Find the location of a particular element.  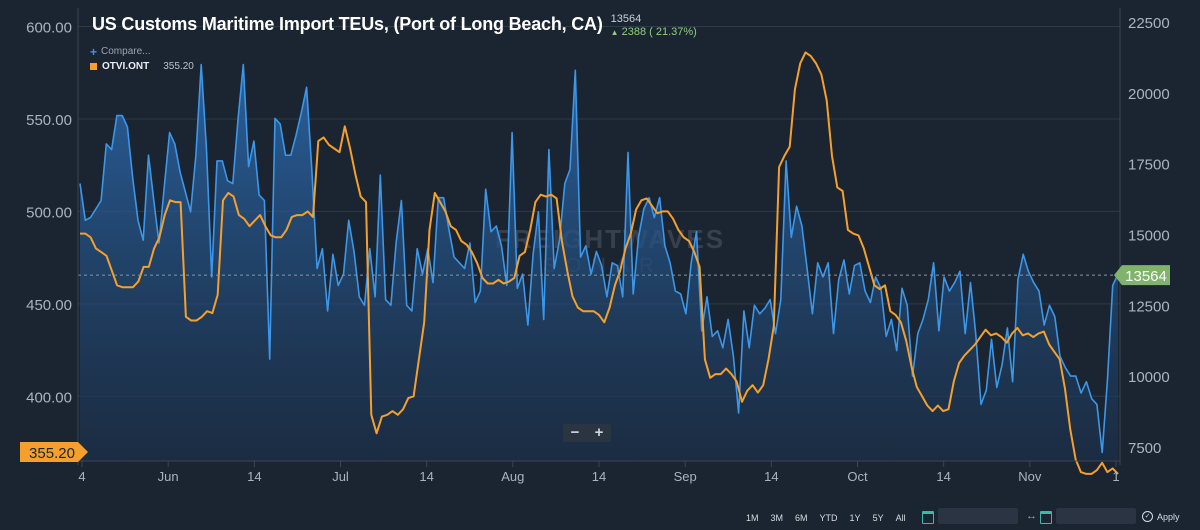

right-tick-label: 22500 is located at coordinates (1149, 23).